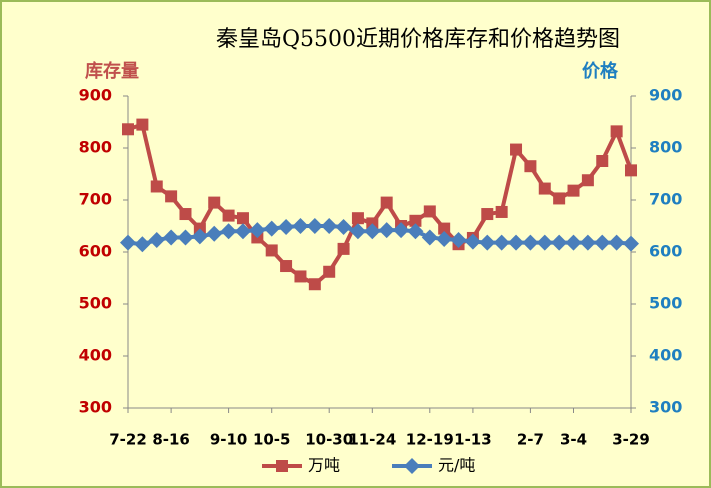 This screenshot has height=488, width=711. What do you see at coordinates (665, 251) in the screenshot?
I see `y2-tick-label: 600` at bounding box center [665, 251].